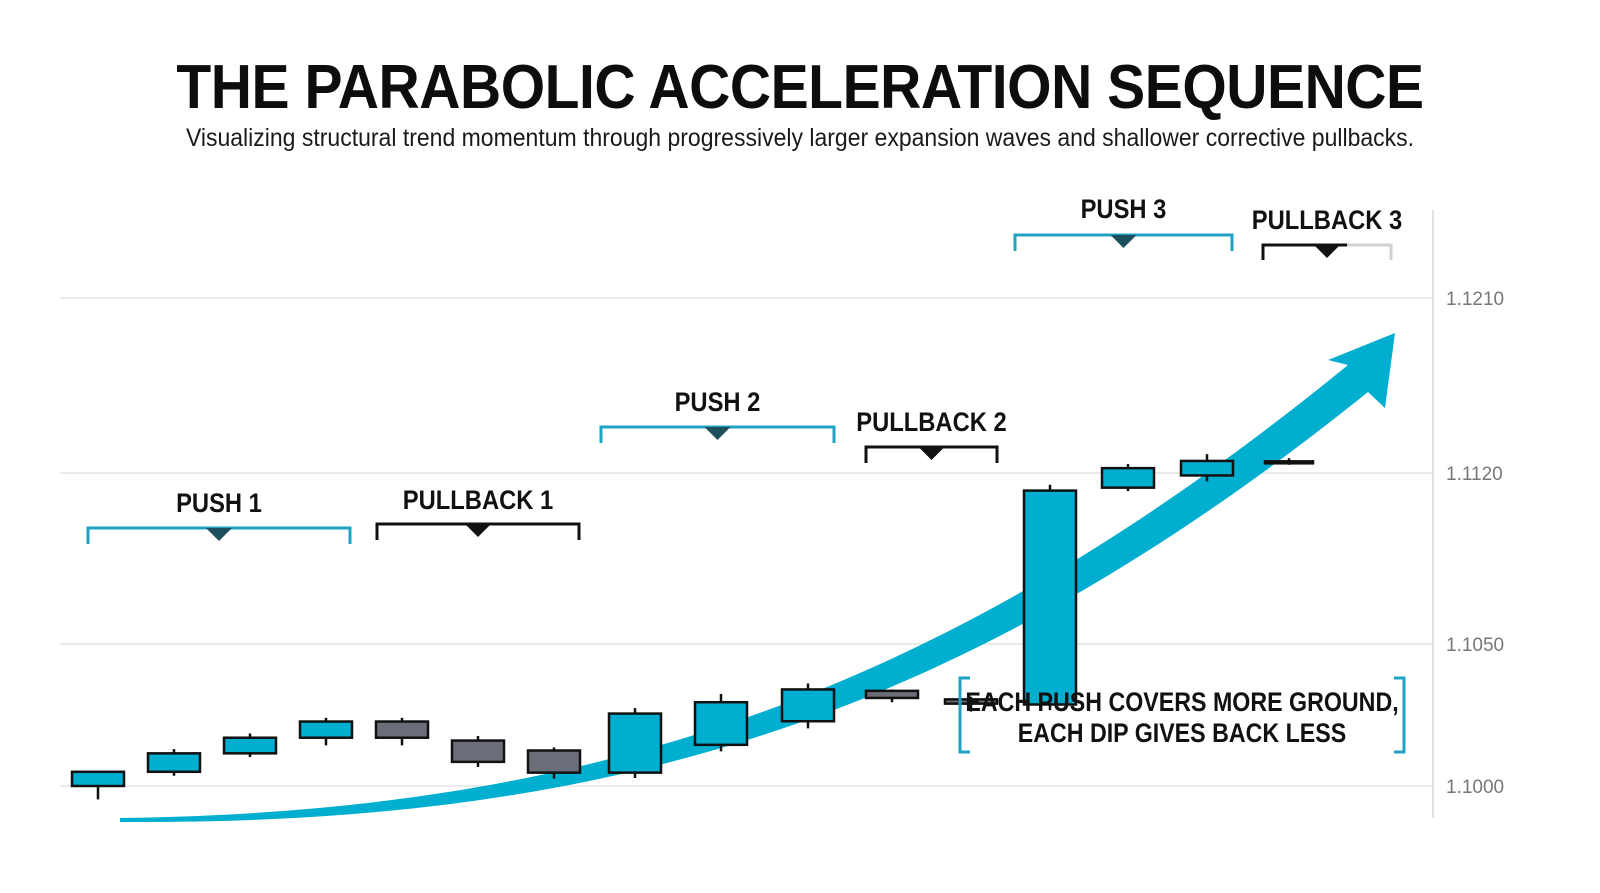 The width and height of the screenshot is (1600, 893). Describe the element at coordinates (1181, 702) in the screenshot. I see `annotation-line-1: EACH PUSH COVERS MORE GROUND,` at that location.